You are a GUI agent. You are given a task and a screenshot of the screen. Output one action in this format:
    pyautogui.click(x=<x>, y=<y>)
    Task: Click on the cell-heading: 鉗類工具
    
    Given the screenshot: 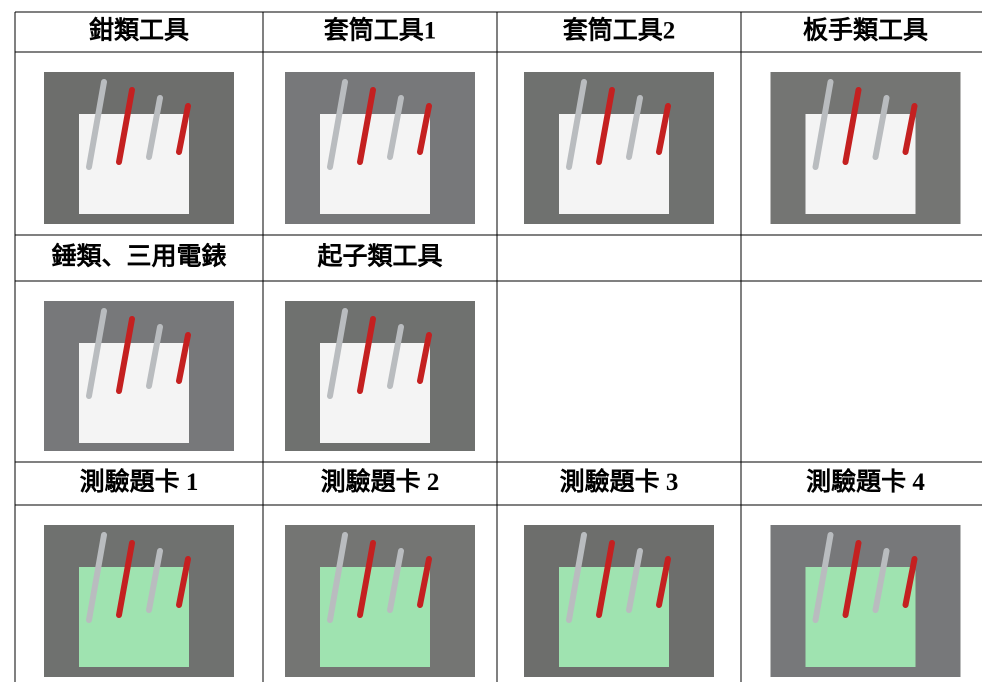 What is the action you would take?
    pyautogui.click(x=139, y=30)
    